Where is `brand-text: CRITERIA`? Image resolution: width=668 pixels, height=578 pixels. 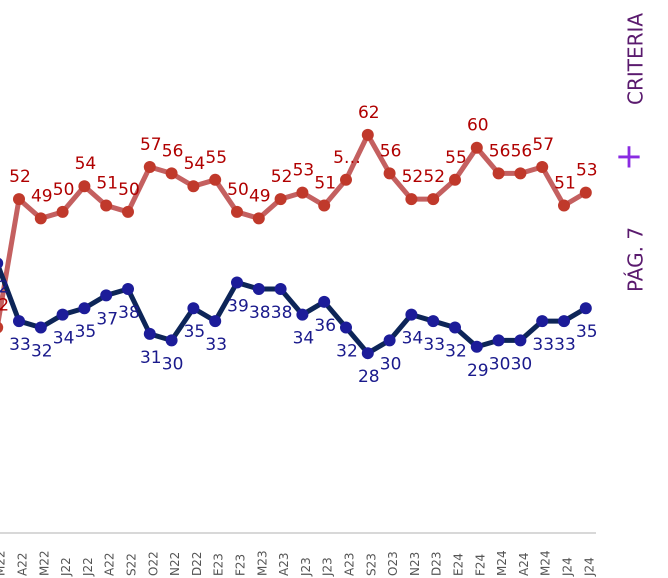
brand-text: CRITERIA is located at coordinates (636, 59).